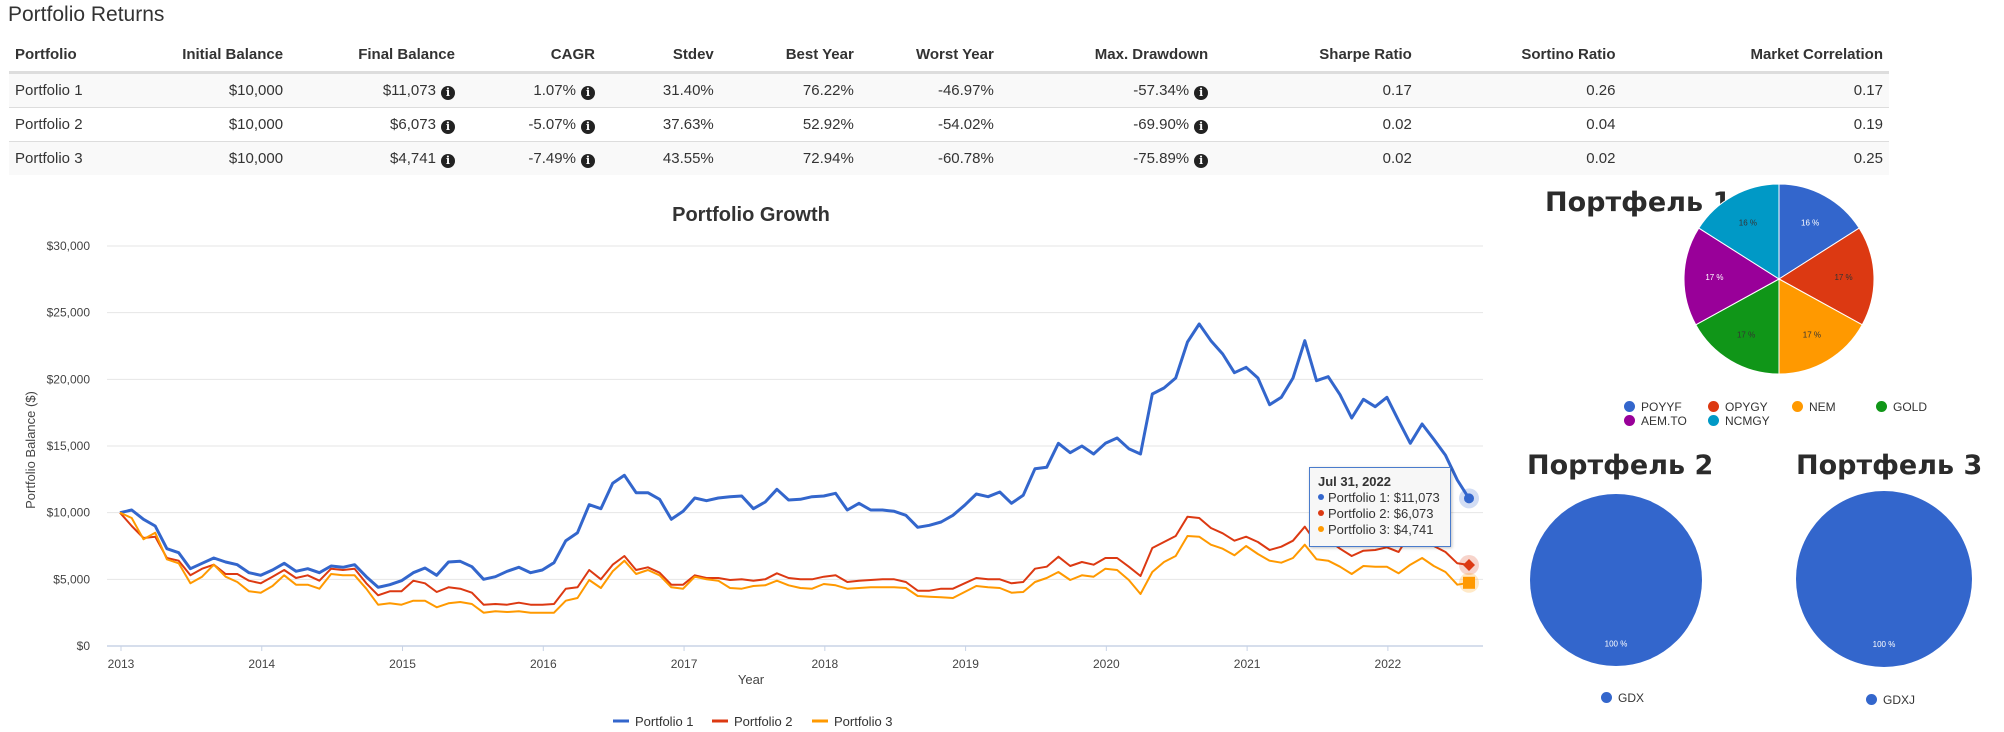 This screenshot has width=2004, height=732. Describe the element at coordinates (1519, 56) in the screenshot. I see `header-sortino-ratio: Sortino Ratio` at that location.